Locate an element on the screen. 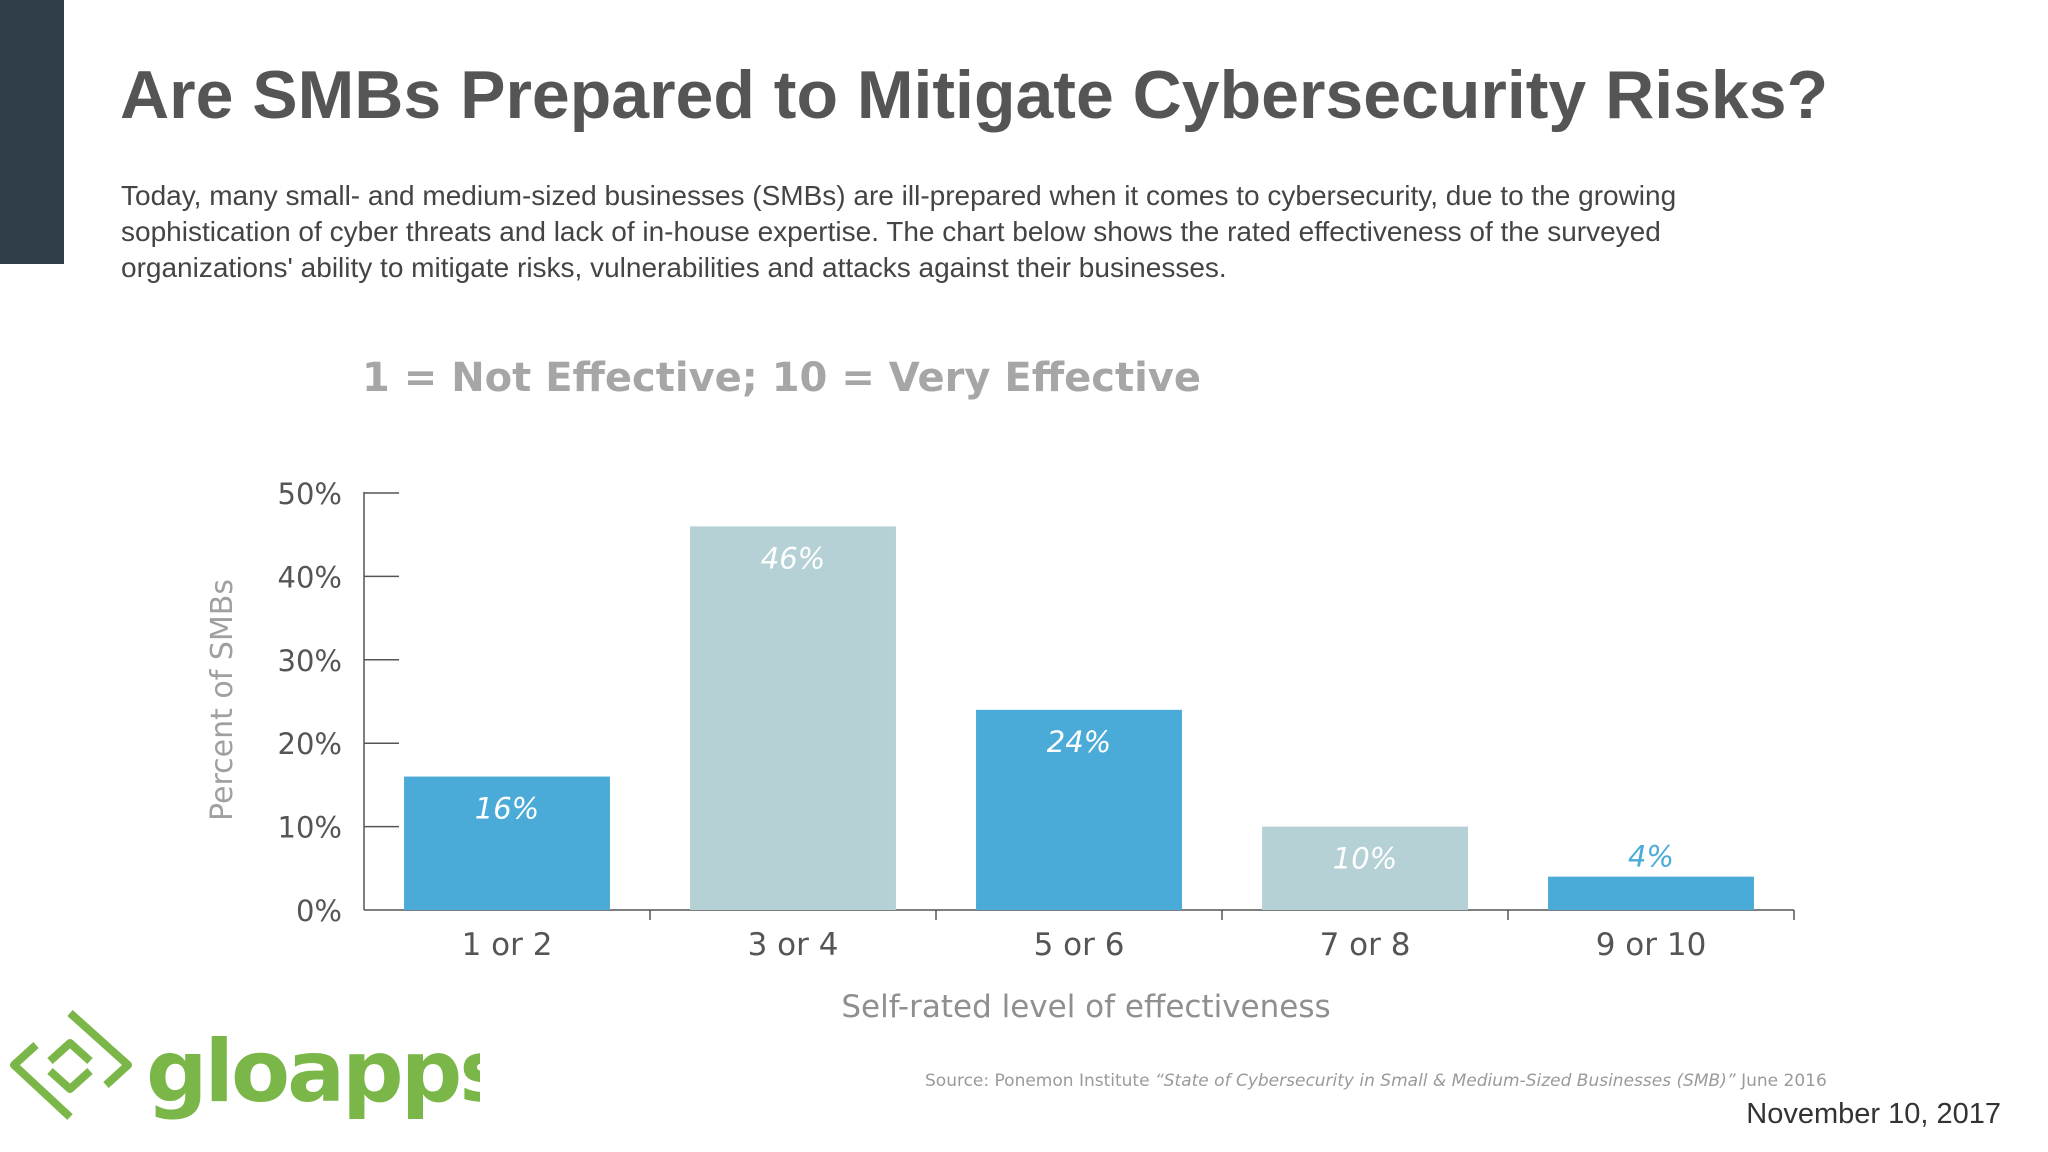 This screenshot has height=1152, width=2048. x-tick-label: 5 or 6 is located at coordinates (1079, 945).